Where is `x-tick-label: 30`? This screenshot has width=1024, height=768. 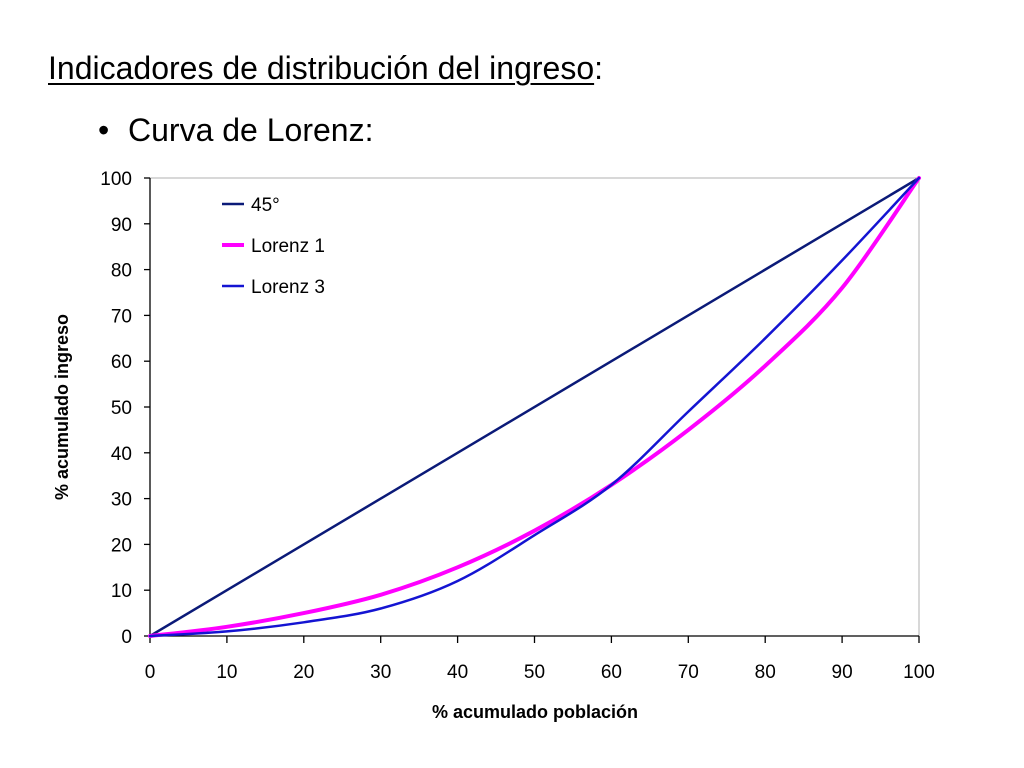 x-tick-label: 30 is located at coordinates (380, 672).